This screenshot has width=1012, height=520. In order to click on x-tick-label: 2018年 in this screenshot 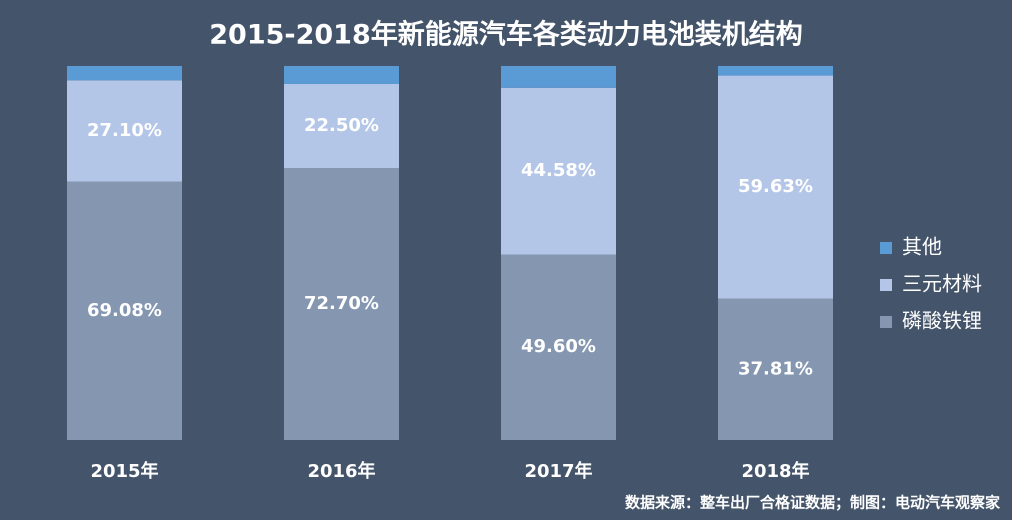, I will do `click(775, 471)`.